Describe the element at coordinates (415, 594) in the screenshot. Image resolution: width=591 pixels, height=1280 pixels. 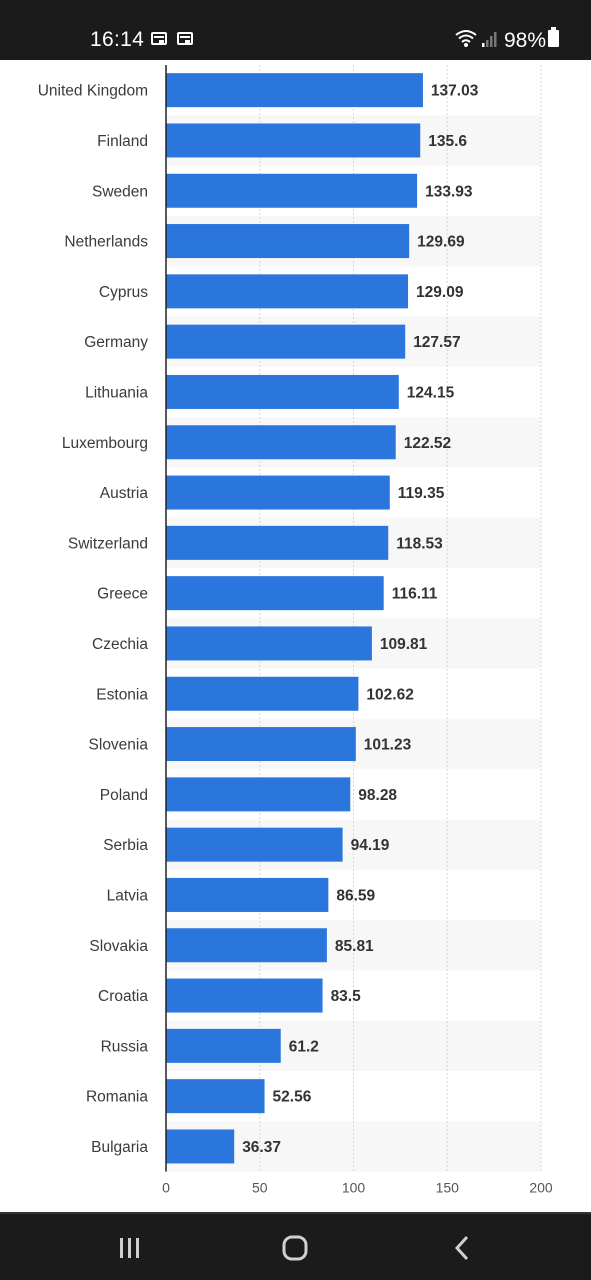
I see `value-label: 116.11` at that location.